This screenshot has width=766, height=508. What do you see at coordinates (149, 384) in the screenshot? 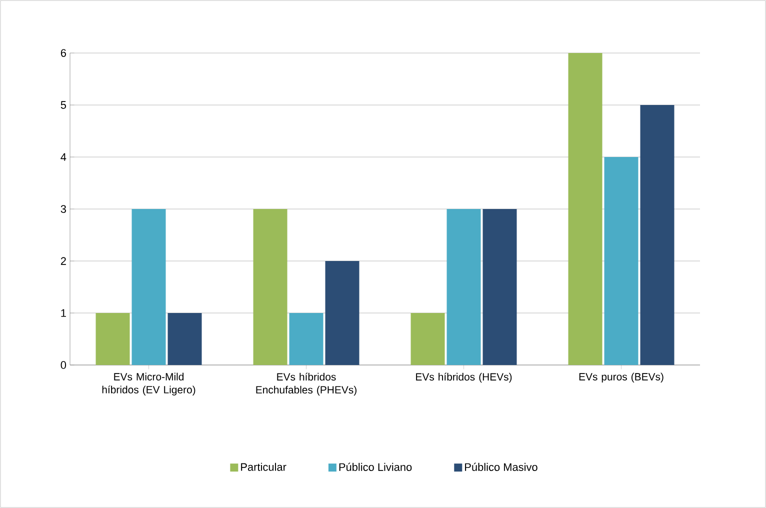
I see `x-tick-label: EVs Micro-Mild híbridos (EV Ligero)` at bounding box center [149, 384].